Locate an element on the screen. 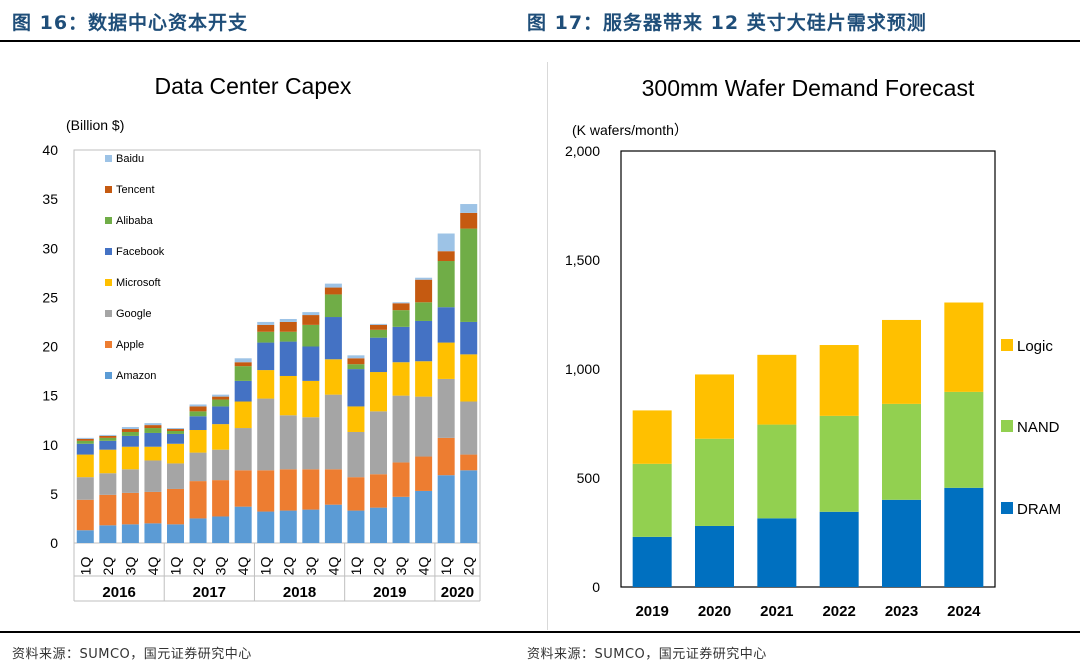 Image resolution: width=1080 pixels, height=668 pixels. y-tick-label: 2,000 is located at coordinates (582, 151).